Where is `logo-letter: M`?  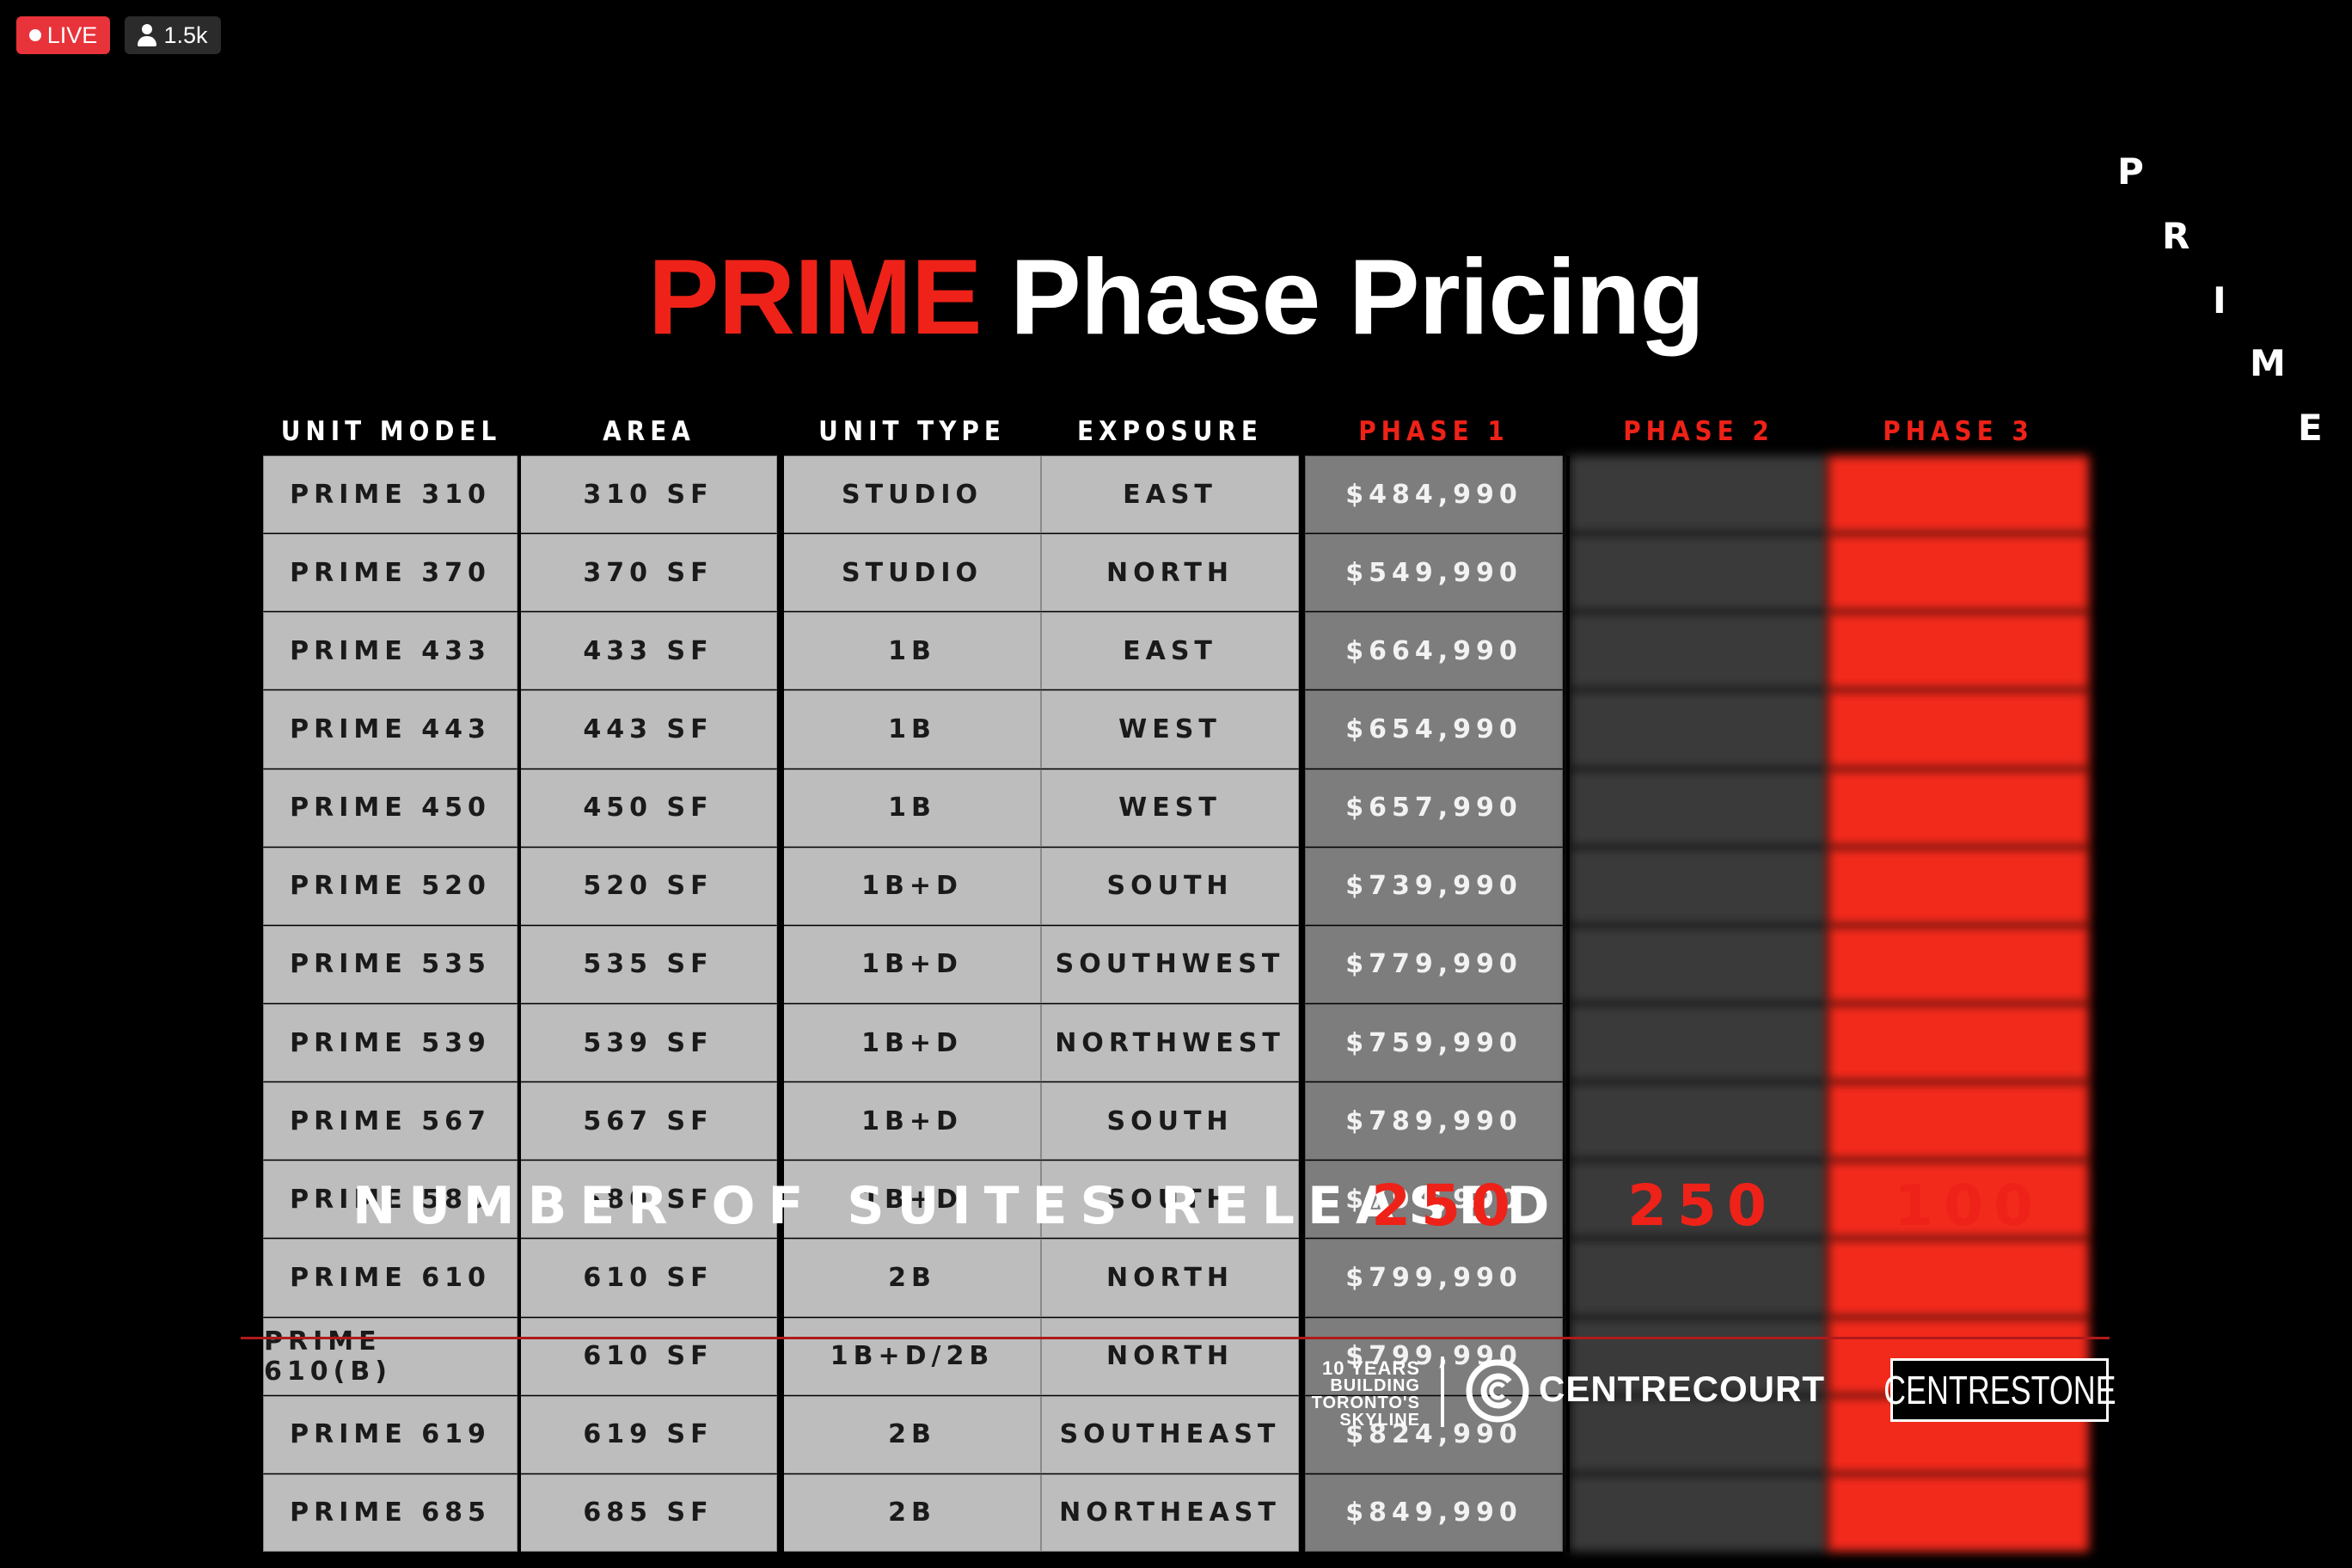 logo-letter: M is located at coordinates (2268, 363).